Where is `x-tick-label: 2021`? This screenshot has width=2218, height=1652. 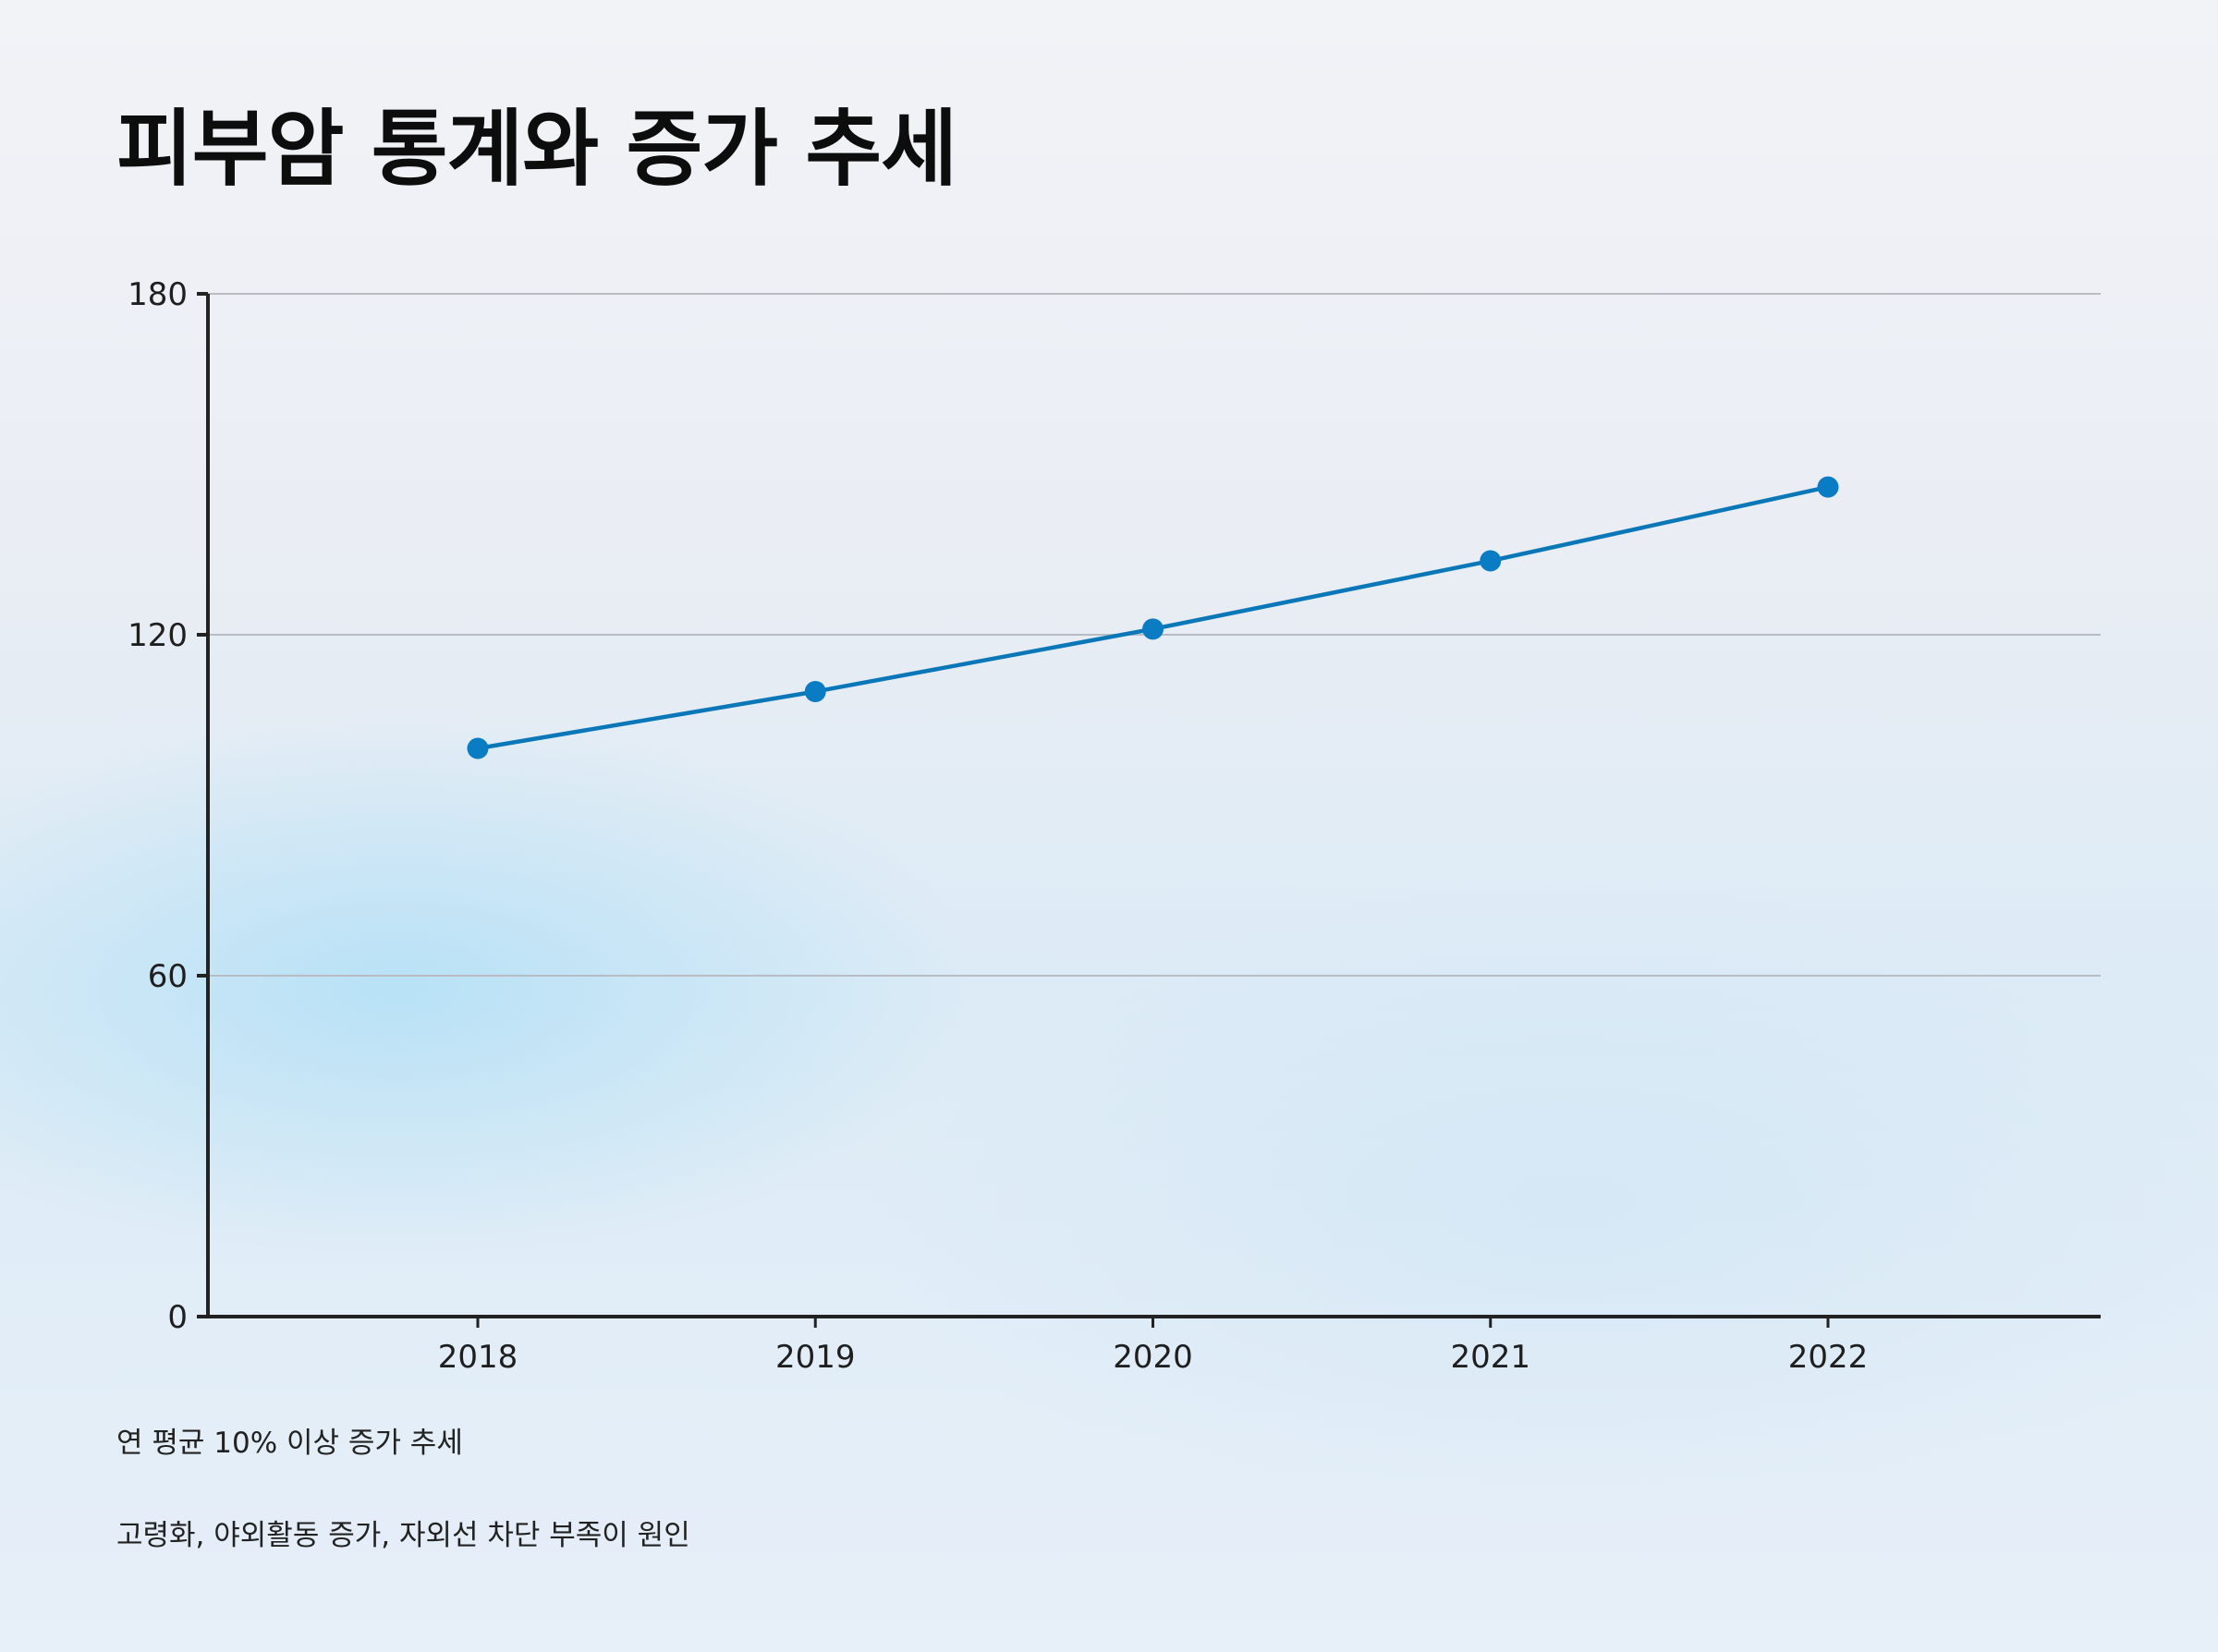 x-tick-label: 2021 is located at coordinates (1490, 1357).